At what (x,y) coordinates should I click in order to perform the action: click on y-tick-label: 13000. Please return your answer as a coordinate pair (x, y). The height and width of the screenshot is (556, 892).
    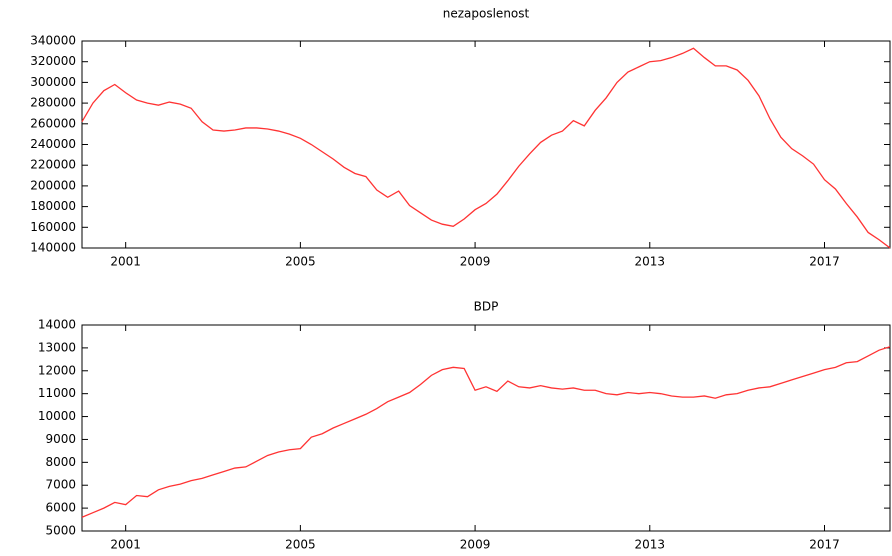
    Looking at the image, I should click on (57, 347).